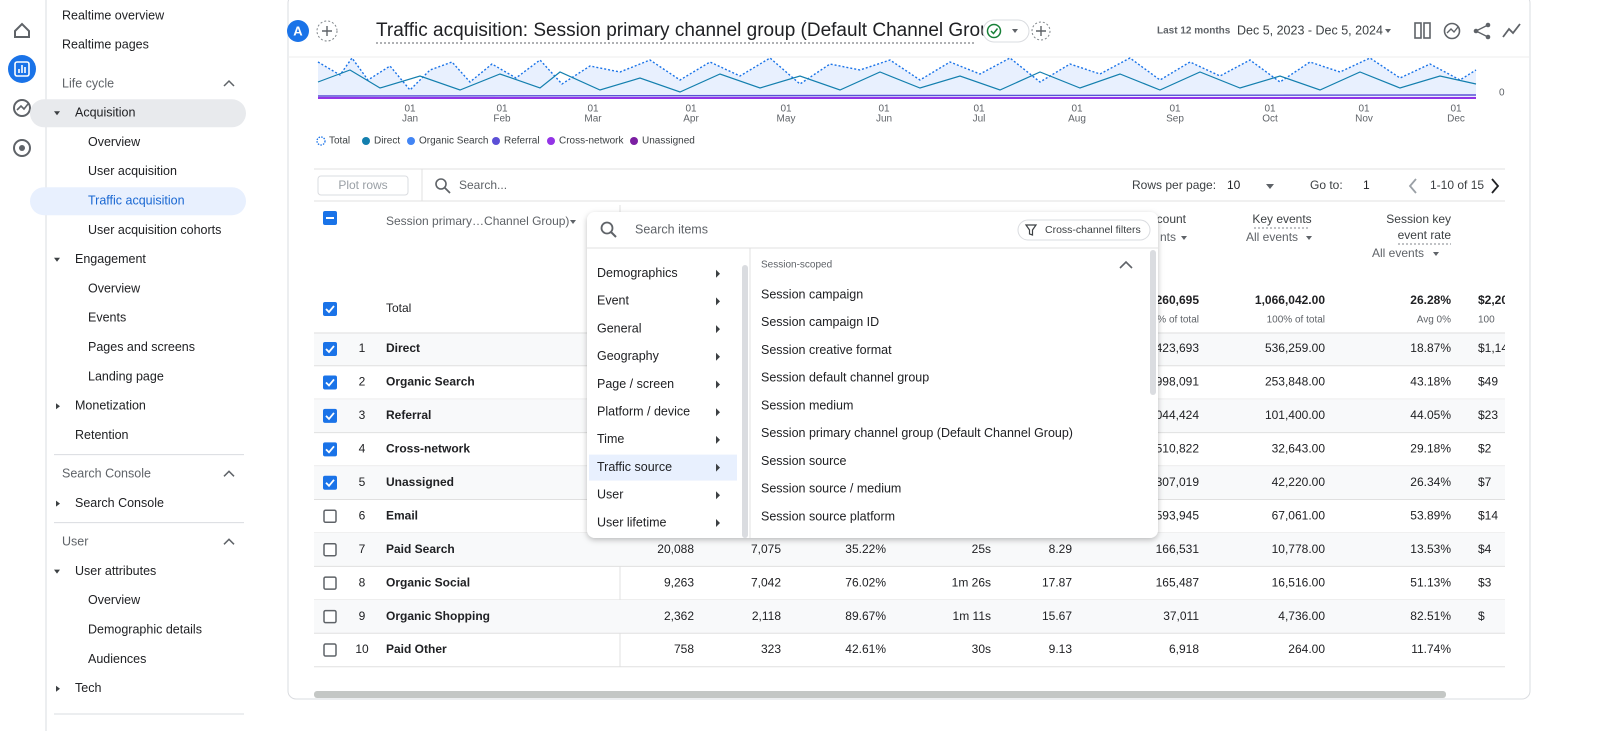 The height and width of the screenshot is (731, 1600). What do you see at coordinates (387, 141) in the screenshot?
I see `legend-label: Direct` at bounding box center [387, 141].